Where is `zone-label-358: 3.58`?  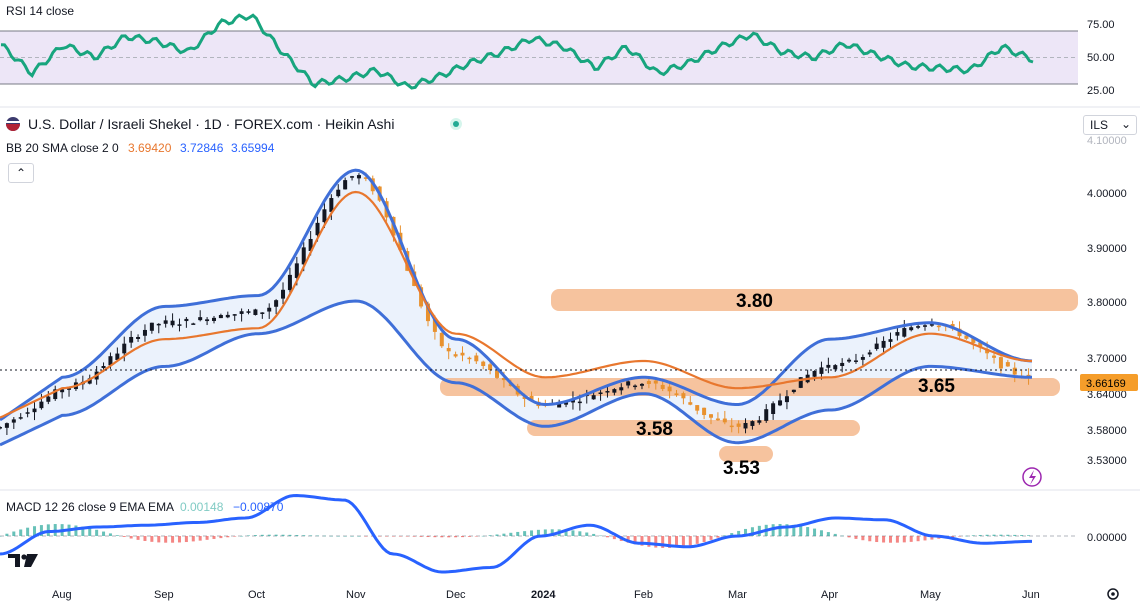 zone-label-358: 3.58 is located at coordinates (654, 429).